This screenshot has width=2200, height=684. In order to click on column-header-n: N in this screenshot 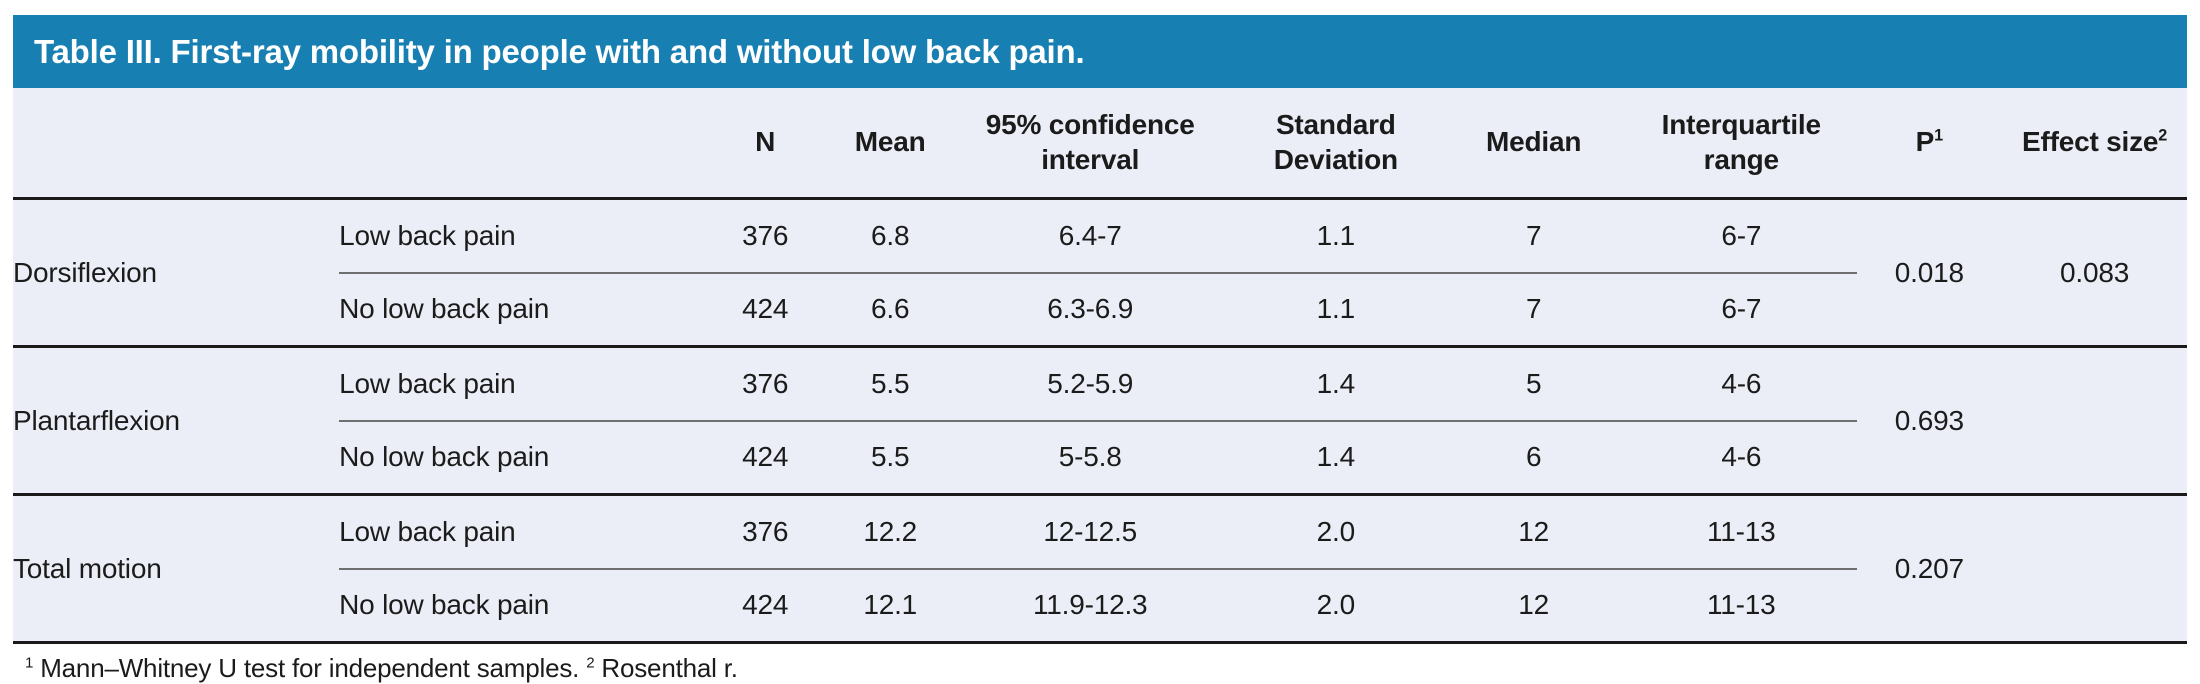, I will do `click(765, 144)`.